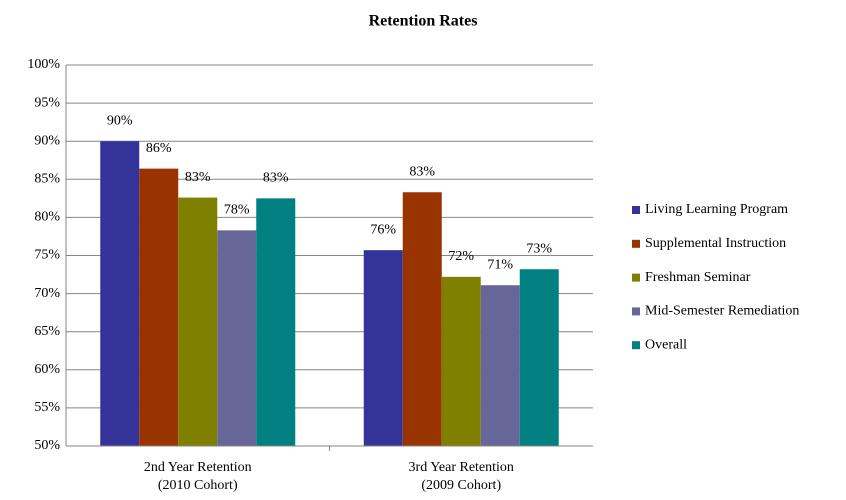 Image resolution: width=846 pixels, height=500 pixels. Describe the element at coordinates (237, 210) in the screenshot. I see `value-label: 78%` at that location.